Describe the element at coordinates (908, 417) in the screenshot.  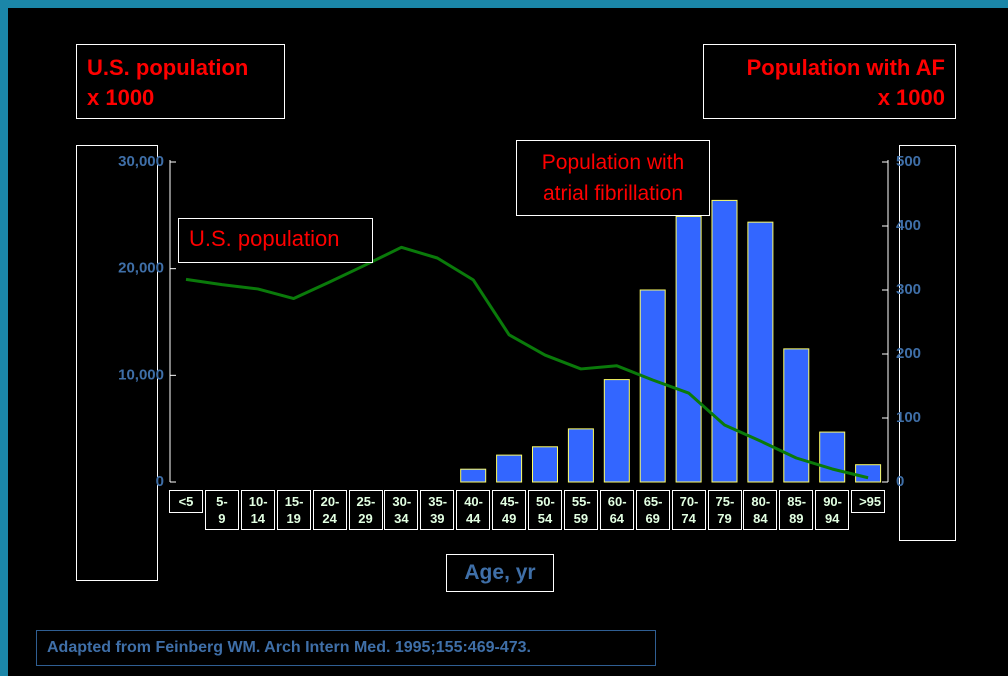
I see `y2-tick-label: 100` at that location.